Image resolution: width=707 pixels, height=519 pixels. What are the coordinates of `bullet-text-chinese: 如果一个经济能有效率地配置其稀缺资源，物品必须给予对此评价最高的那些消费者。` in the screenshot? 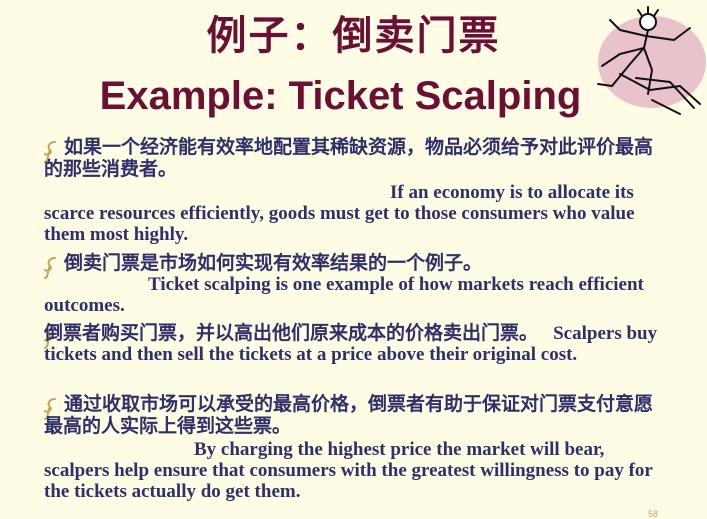 It's located at (349, 158).